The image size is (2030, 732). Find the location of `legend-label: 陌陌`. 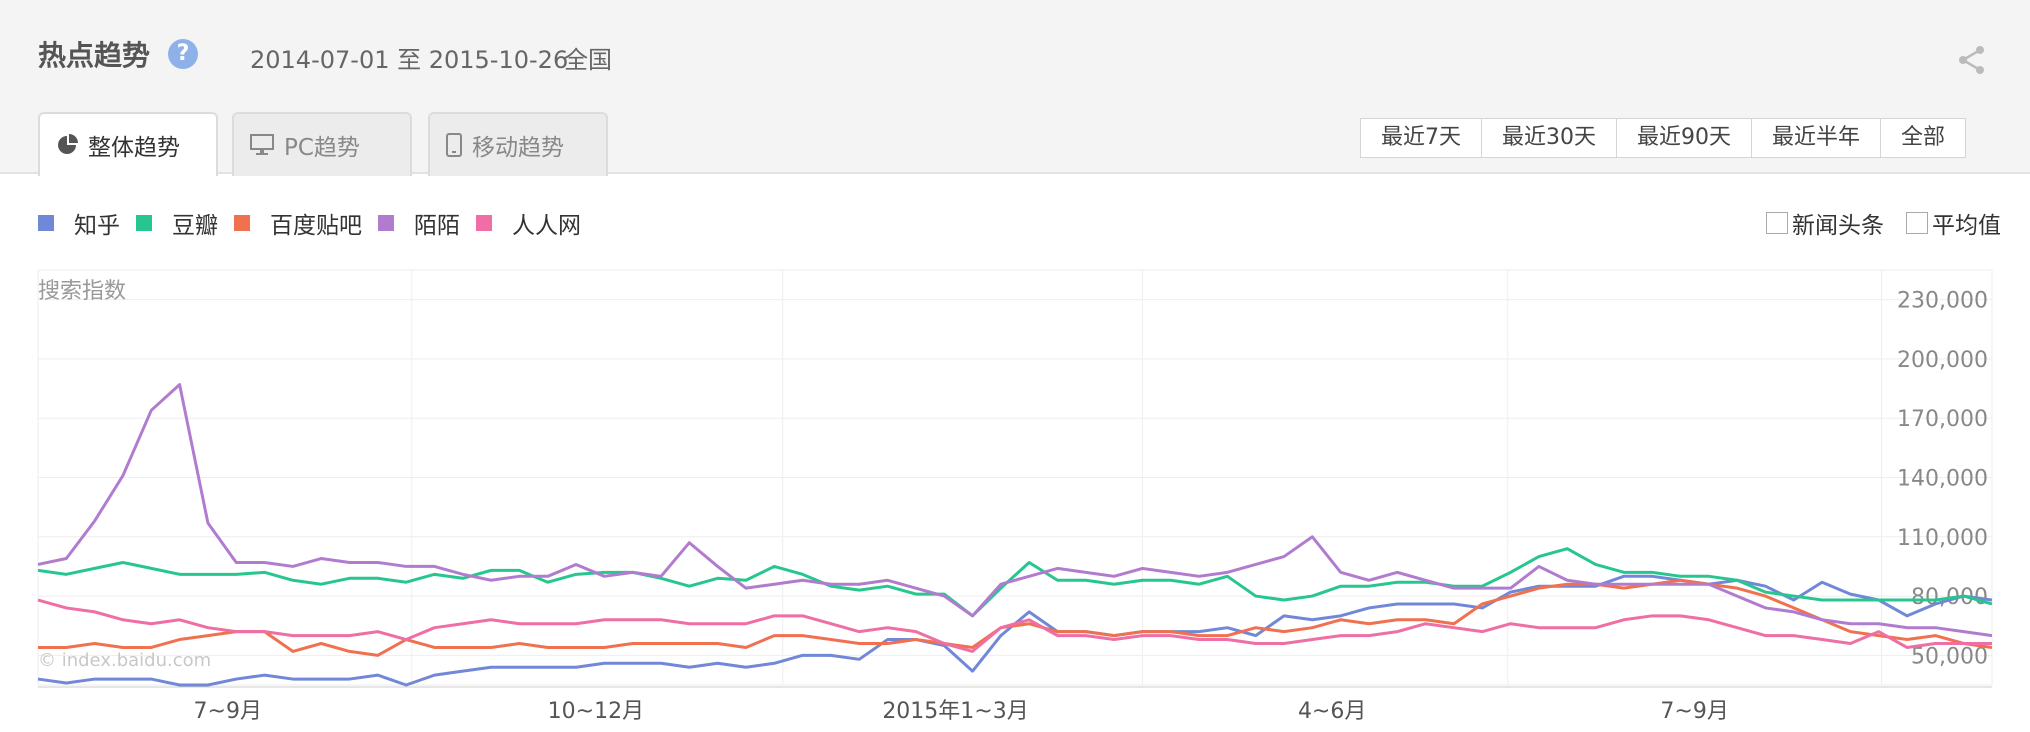

legend-label: 陌陌 is located at coordinates (437, 226).